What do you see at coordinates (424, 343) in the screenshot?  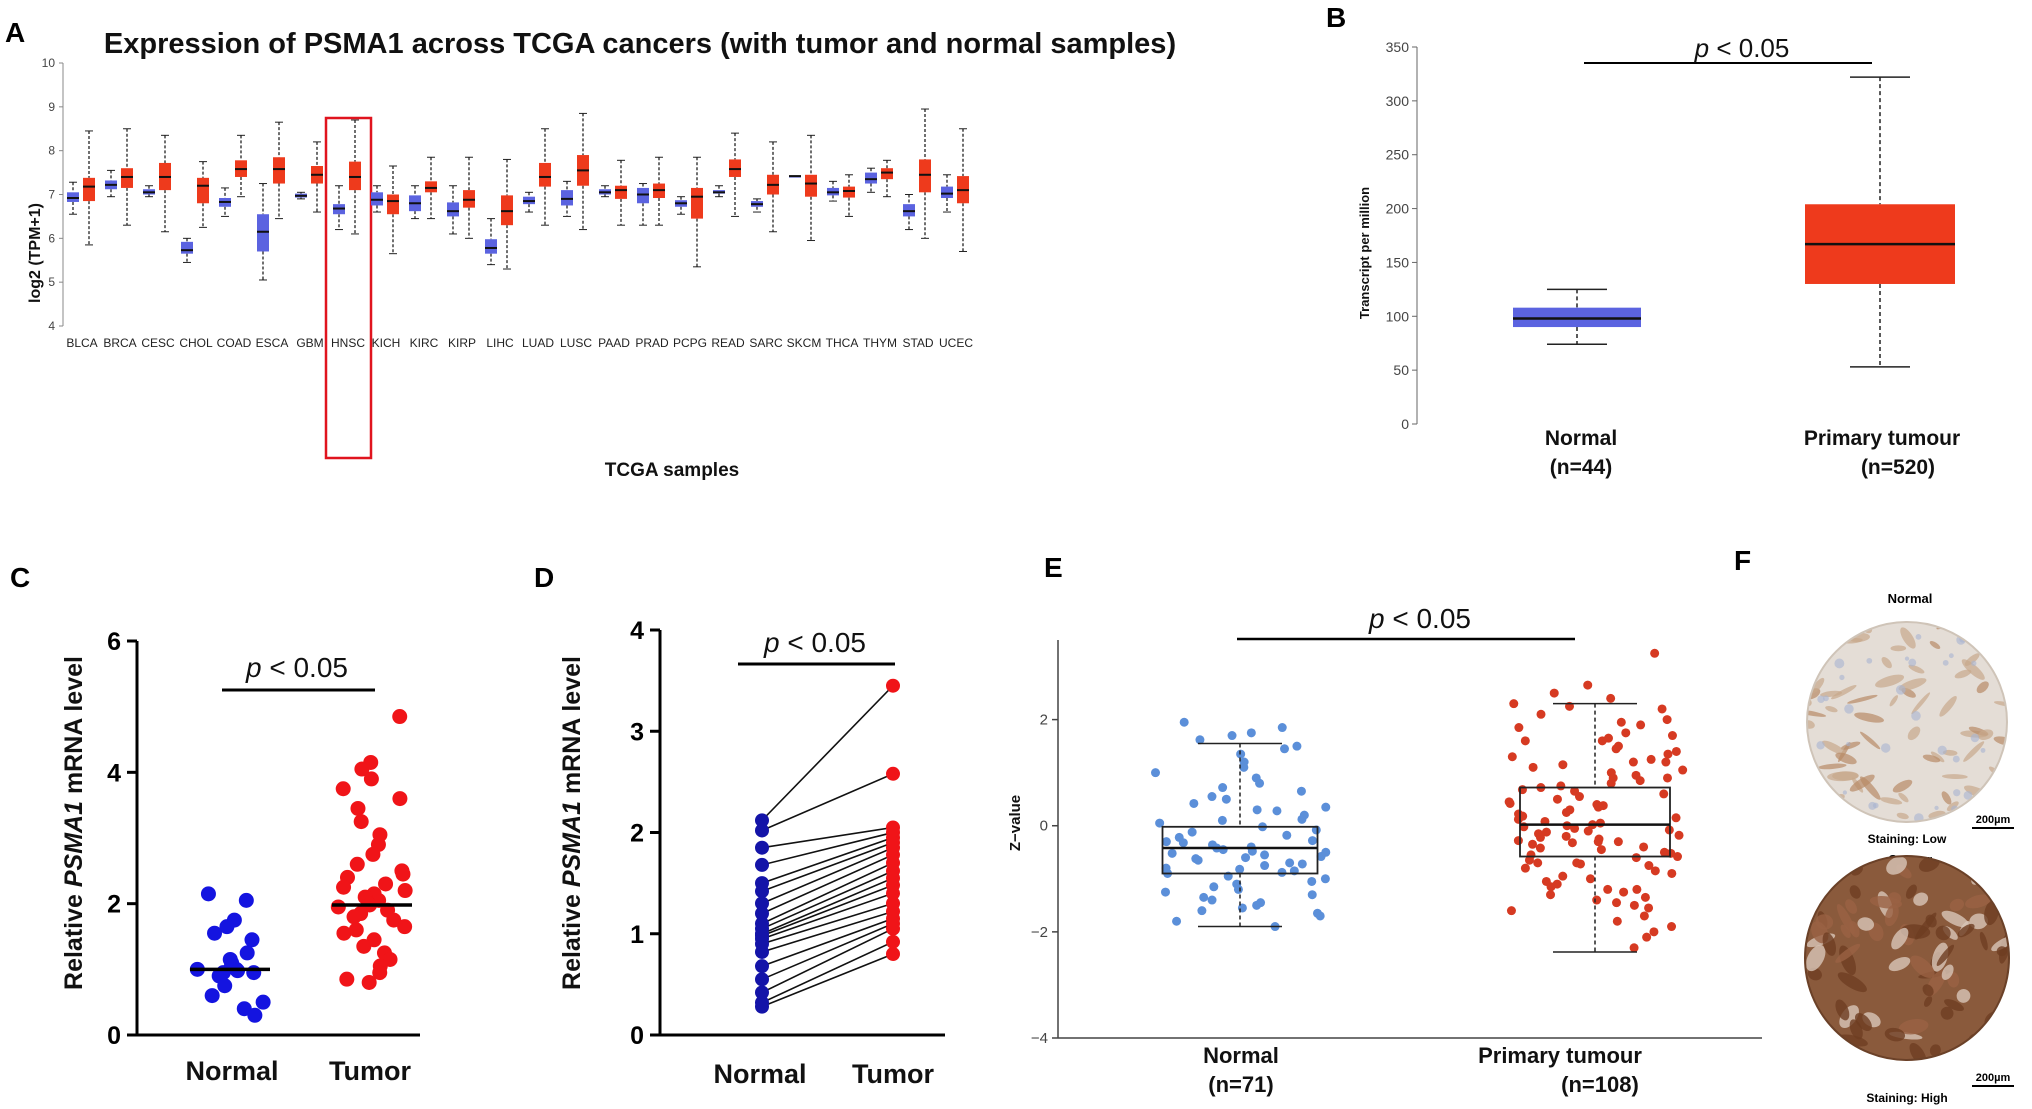 I see `a-x-tick-label: KIRC` at bounding box center [424, 343].